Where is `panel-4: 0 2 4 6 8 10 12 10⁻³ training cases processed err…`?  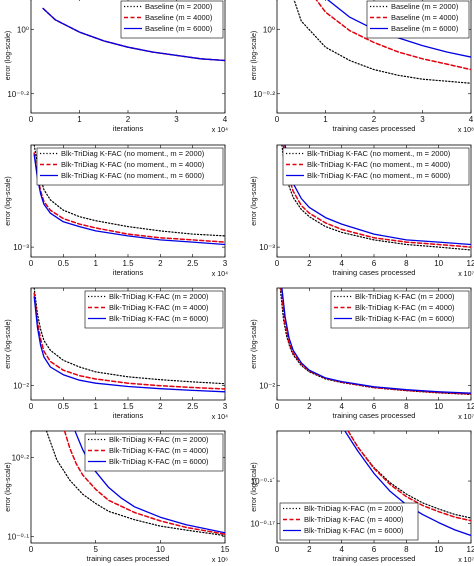 panel-4: 0 2 4 6 8 10 12 10⁻³ training cases processed err… is located at coordinates (362, 211).